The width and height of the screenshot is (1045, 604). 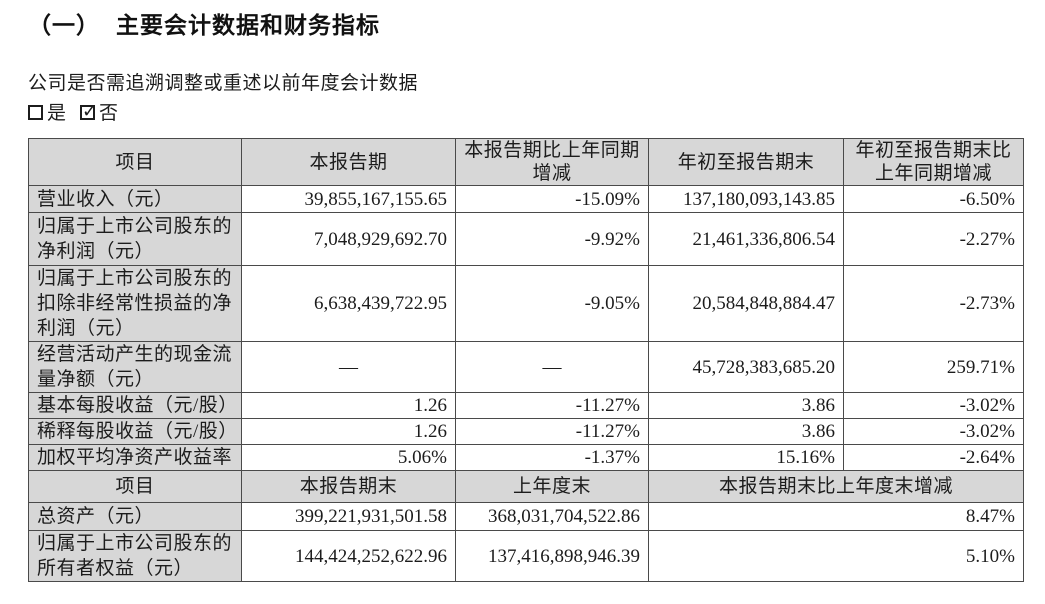 I want to click on table2-header-row: 项目 本报告期末 上年度末 本报告期末比上年度末增减, so click(x=526, y=486).